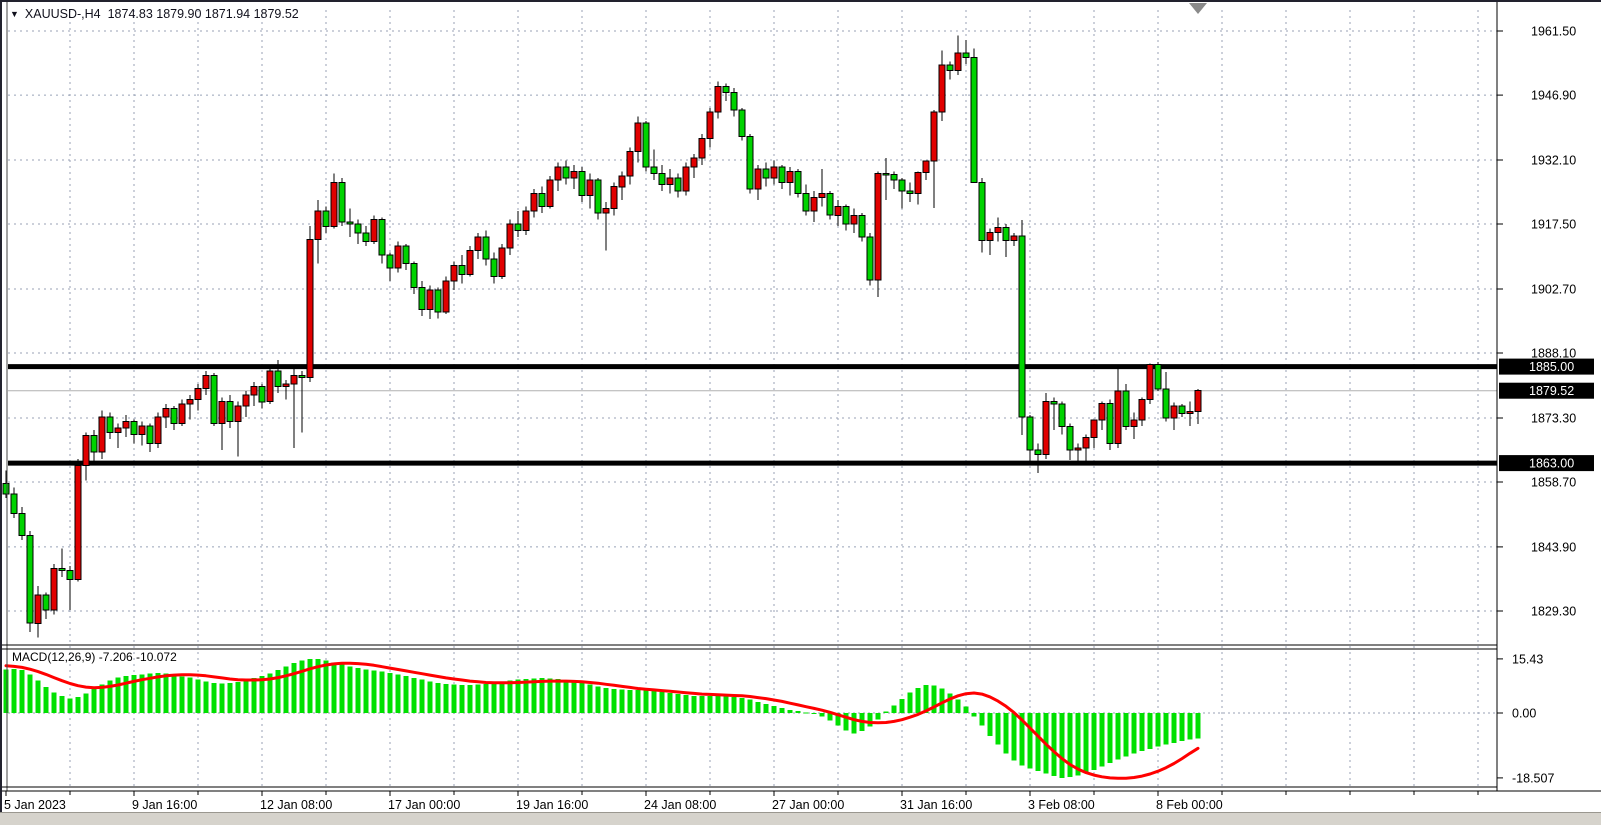 This screenshot has width=1601, height=825. I want to click on price-tag-1863.00: 1863.00, so click(1546, 463).